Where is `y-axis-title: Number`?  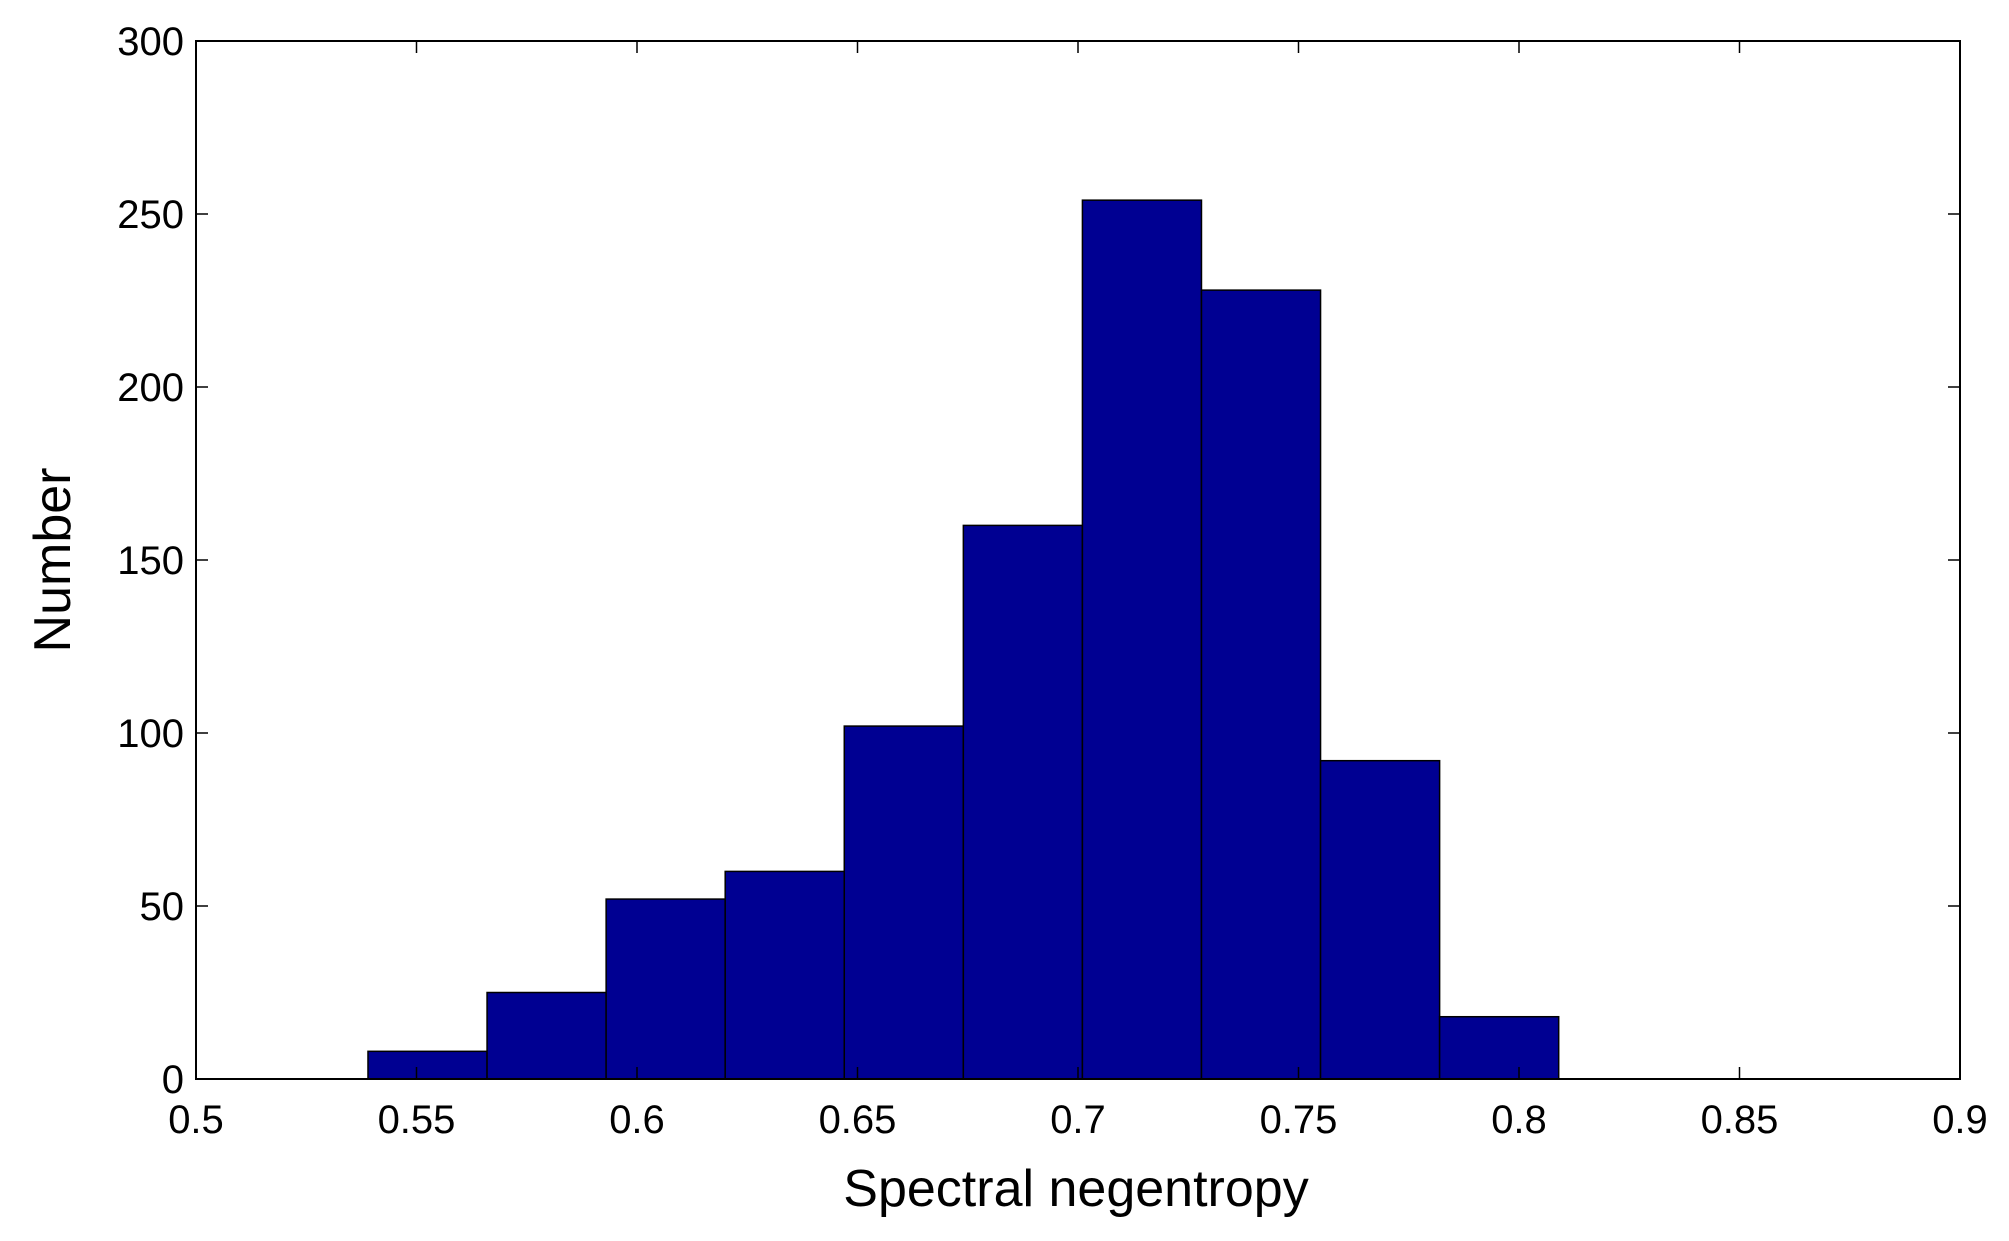
y-axis-title: Number is located at coordinates (53, 560).